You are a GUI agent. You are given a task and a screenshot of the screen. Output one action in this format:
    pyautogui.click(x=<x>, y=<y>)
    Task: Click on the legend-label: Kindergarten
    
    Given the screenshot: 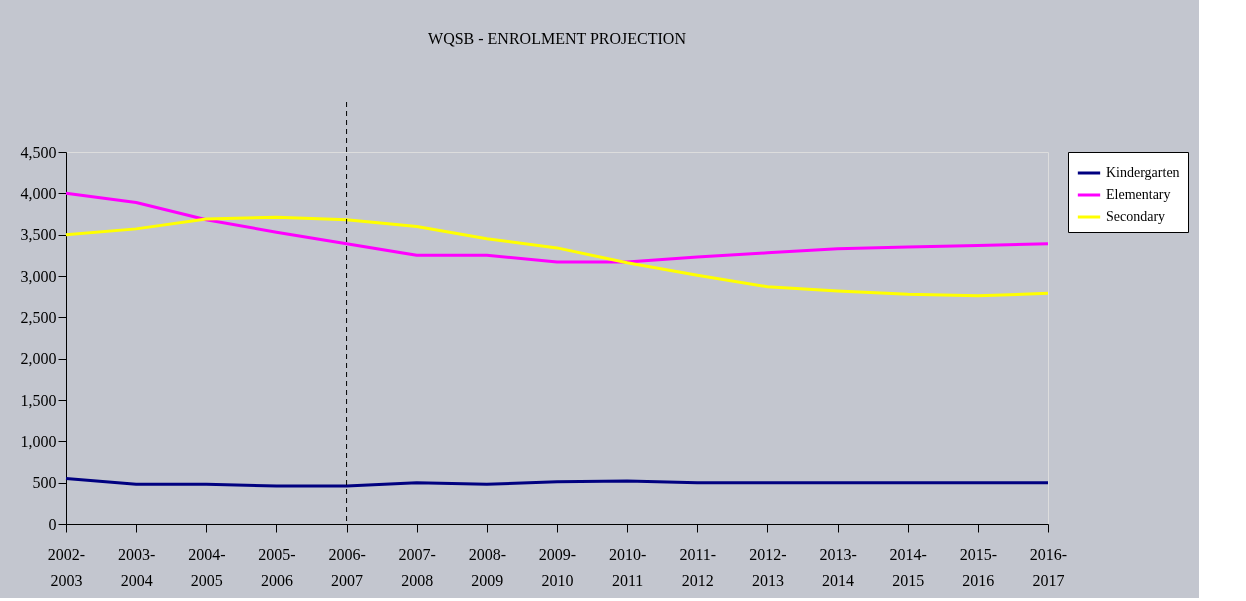 What is the action you would take?
    pyautogui.click(x=1143, y=172)
    